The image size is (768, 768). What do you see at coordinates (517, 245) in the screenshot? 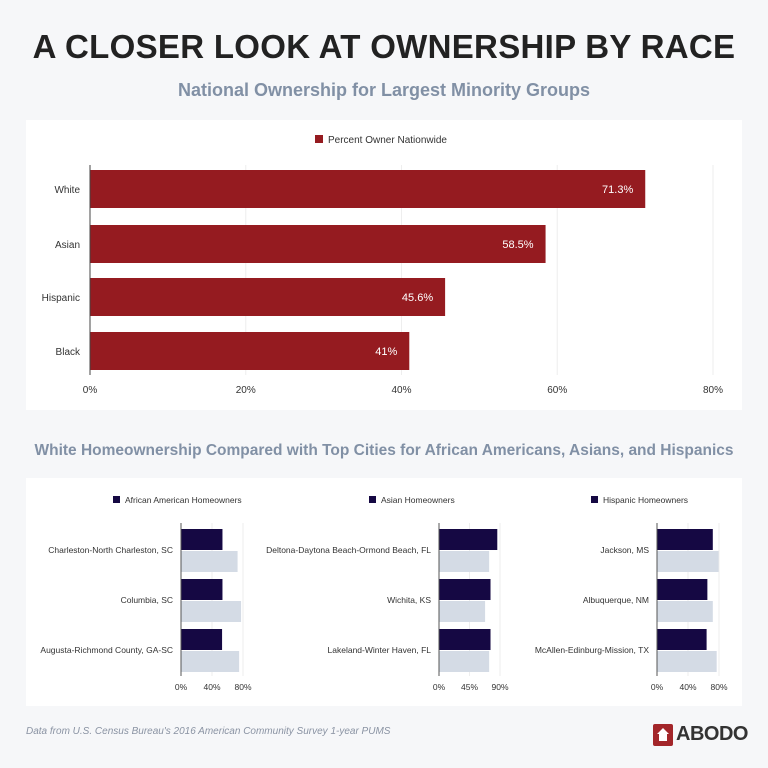
I see `data-label: 58.5%` at bounding box center [517, 245].